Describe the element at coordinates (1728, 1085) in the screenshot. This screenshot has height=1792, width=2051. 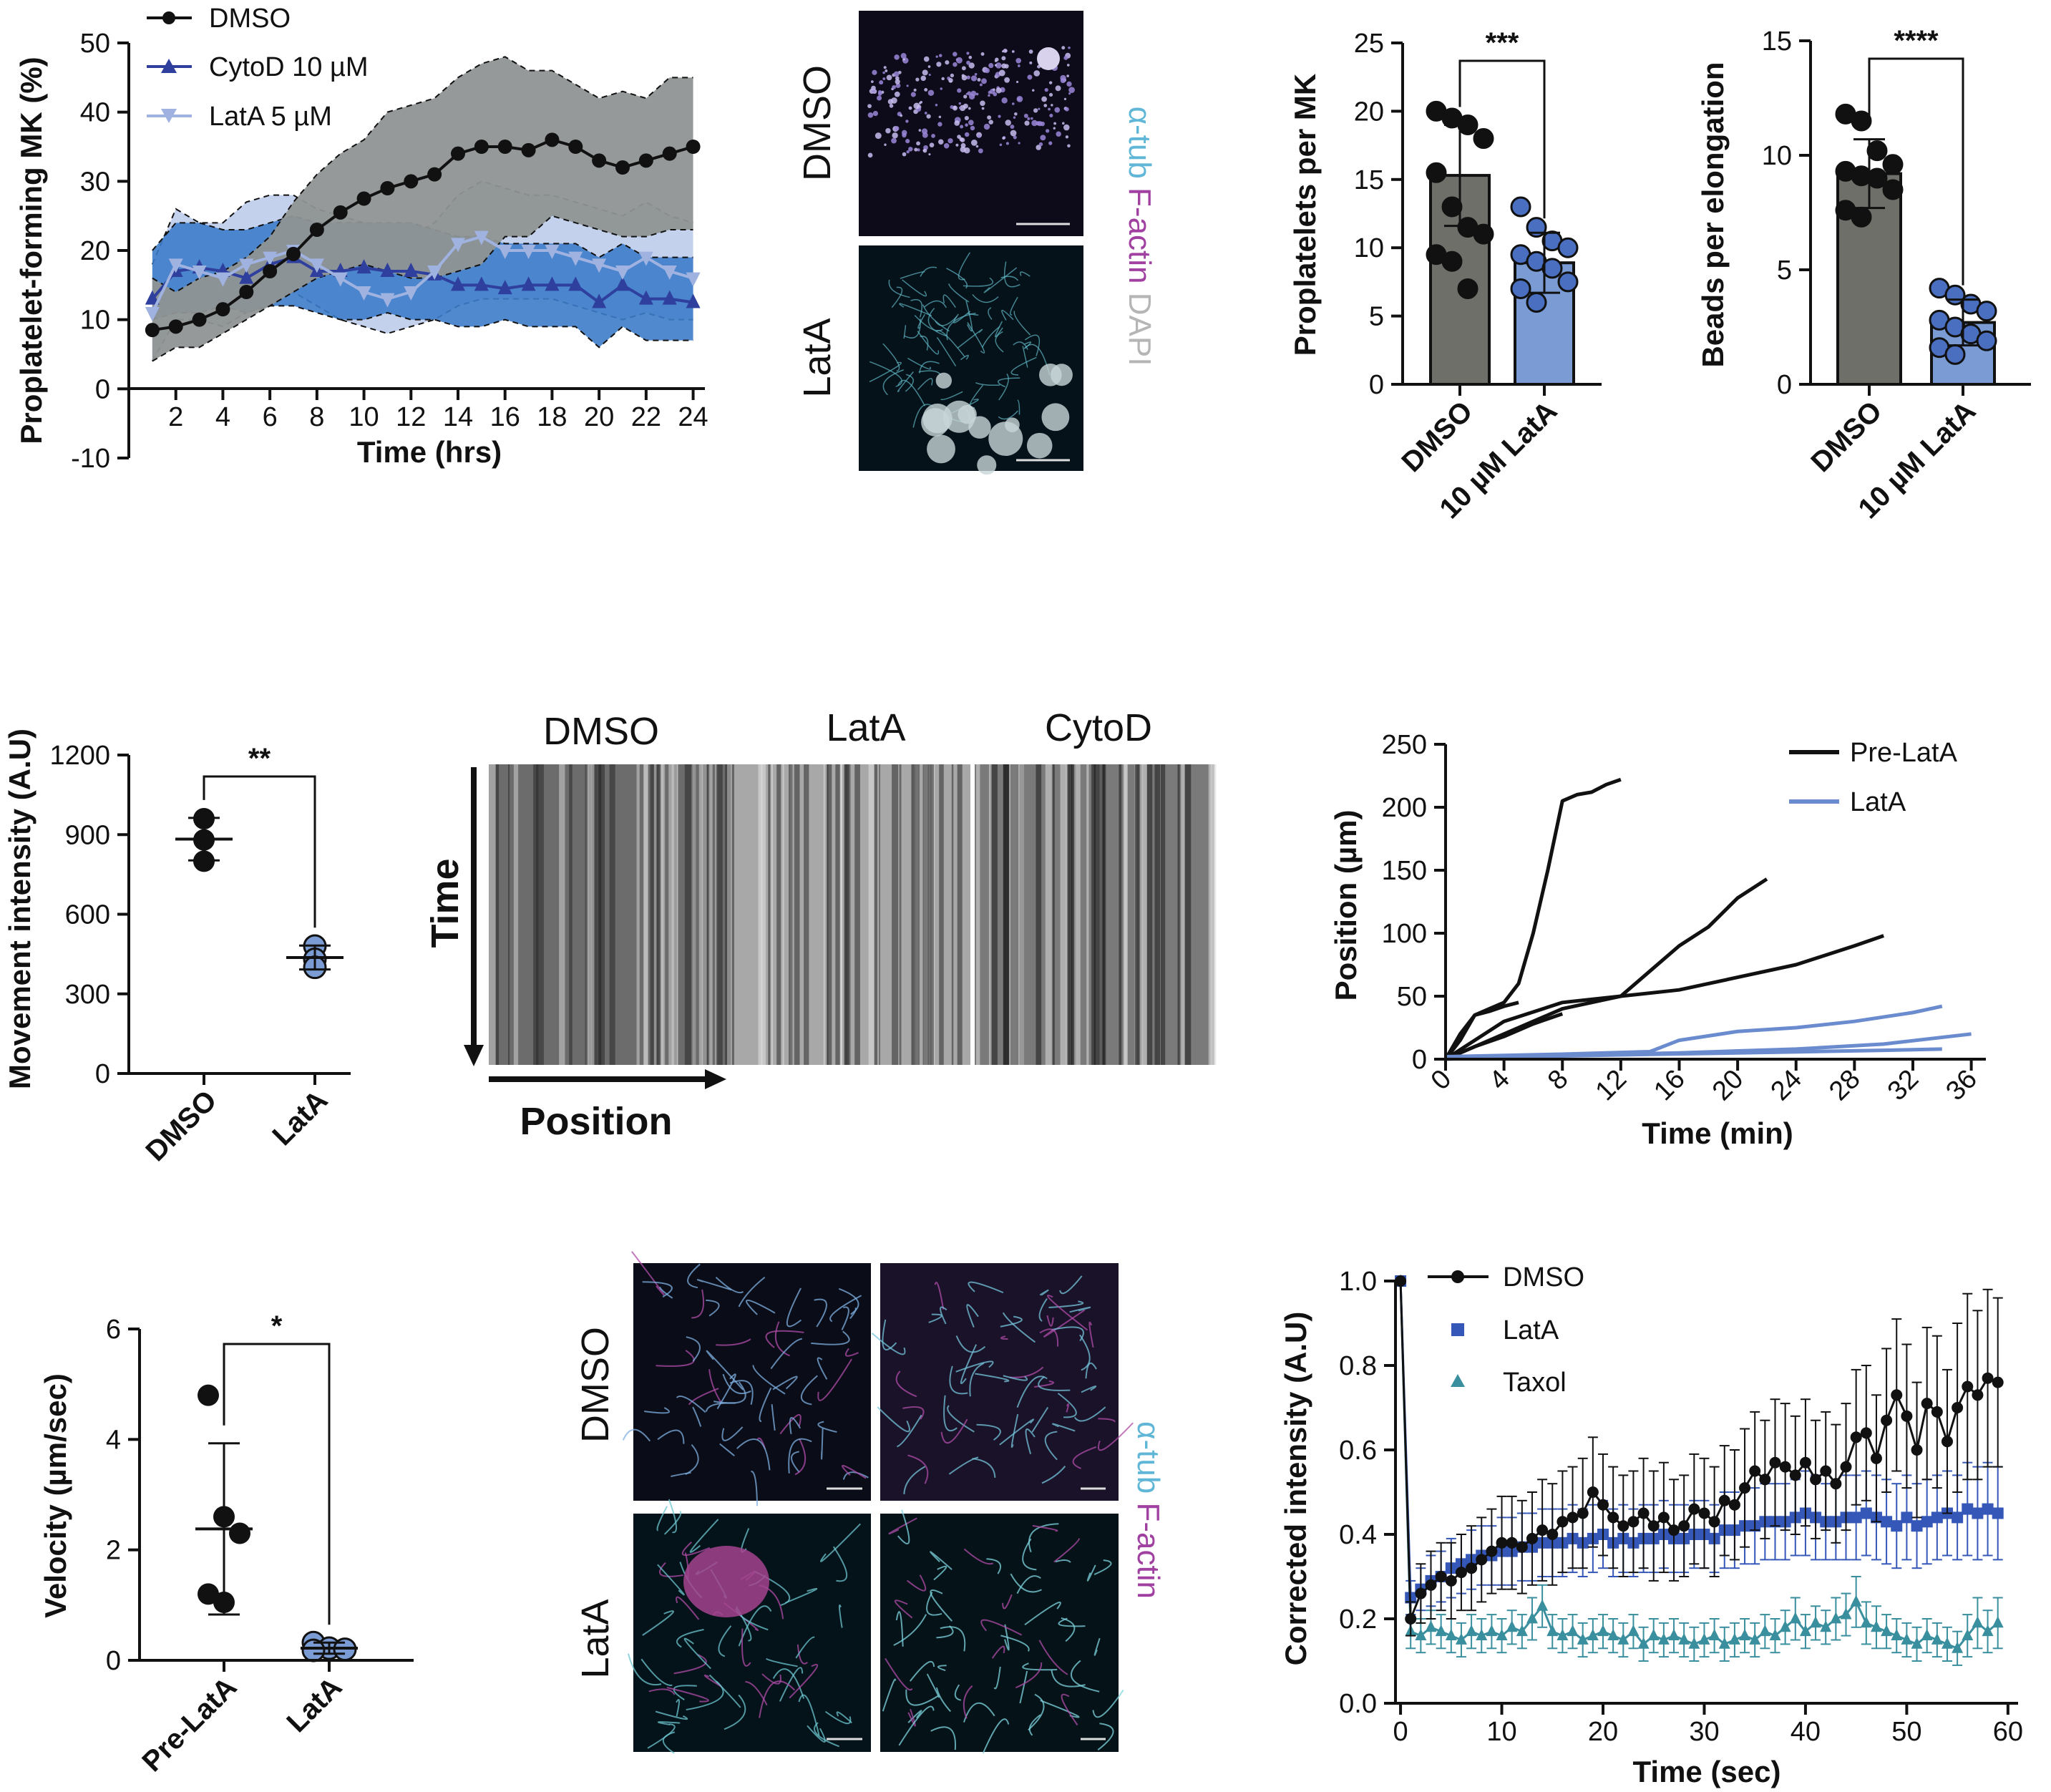
I see `x-tick-label: 20` at that location.